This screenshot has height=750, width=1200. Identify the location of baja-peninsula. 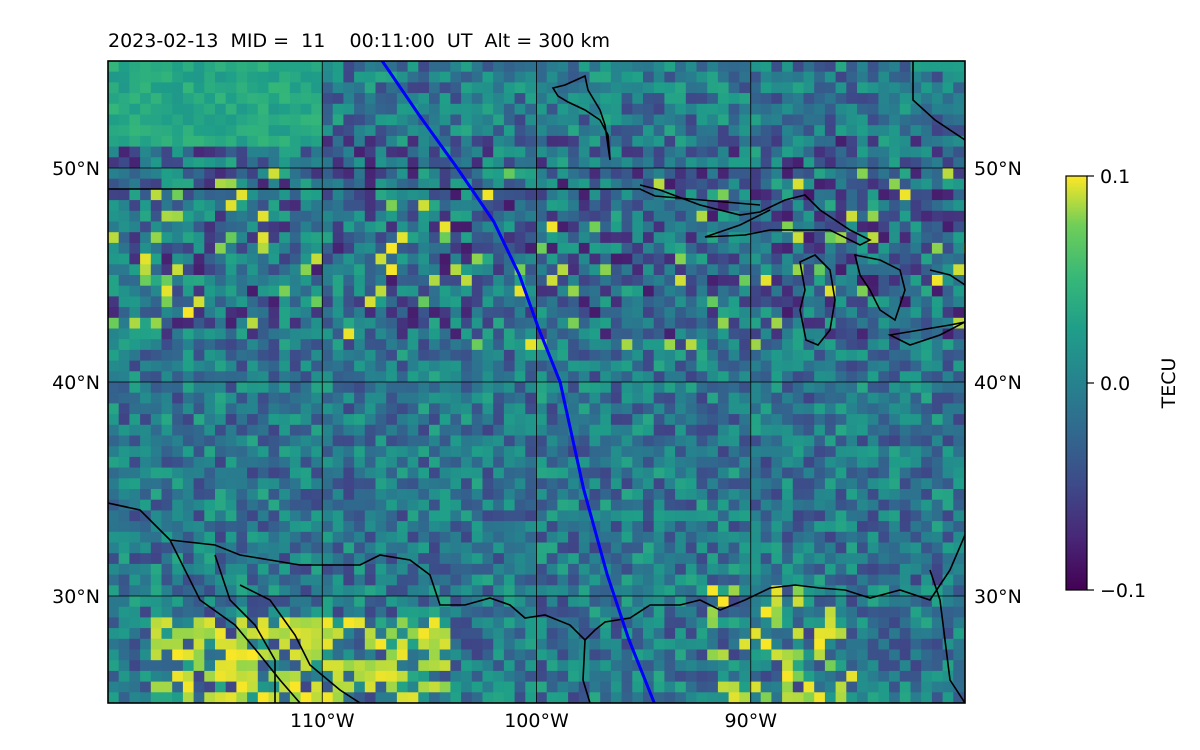
(245, 628).